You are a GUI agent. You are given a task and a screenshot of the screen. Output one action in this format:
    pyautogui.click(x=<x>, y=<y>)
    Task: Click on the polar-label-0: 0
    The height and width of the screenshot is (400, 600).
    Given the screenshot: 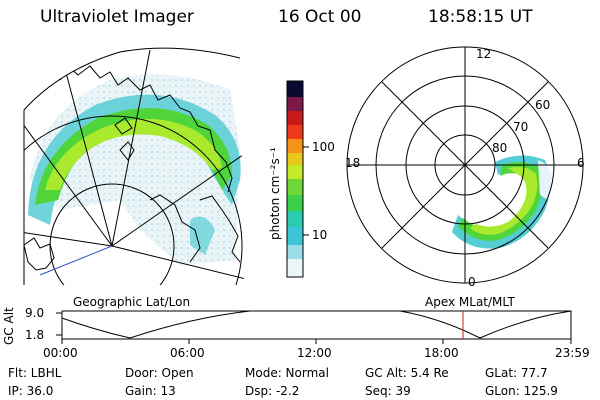 What is the action you would take?
    pyautogui.click(x=472, y=282)
    